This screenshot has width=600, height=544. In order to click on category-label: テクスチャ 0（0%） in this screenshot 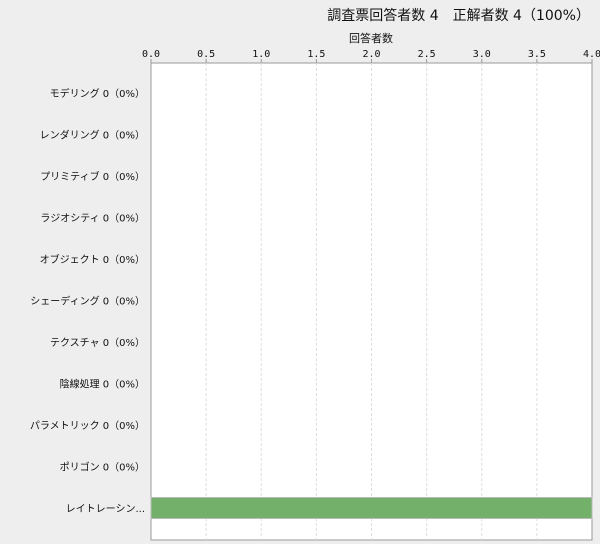, I will do `click(97, 343)`.